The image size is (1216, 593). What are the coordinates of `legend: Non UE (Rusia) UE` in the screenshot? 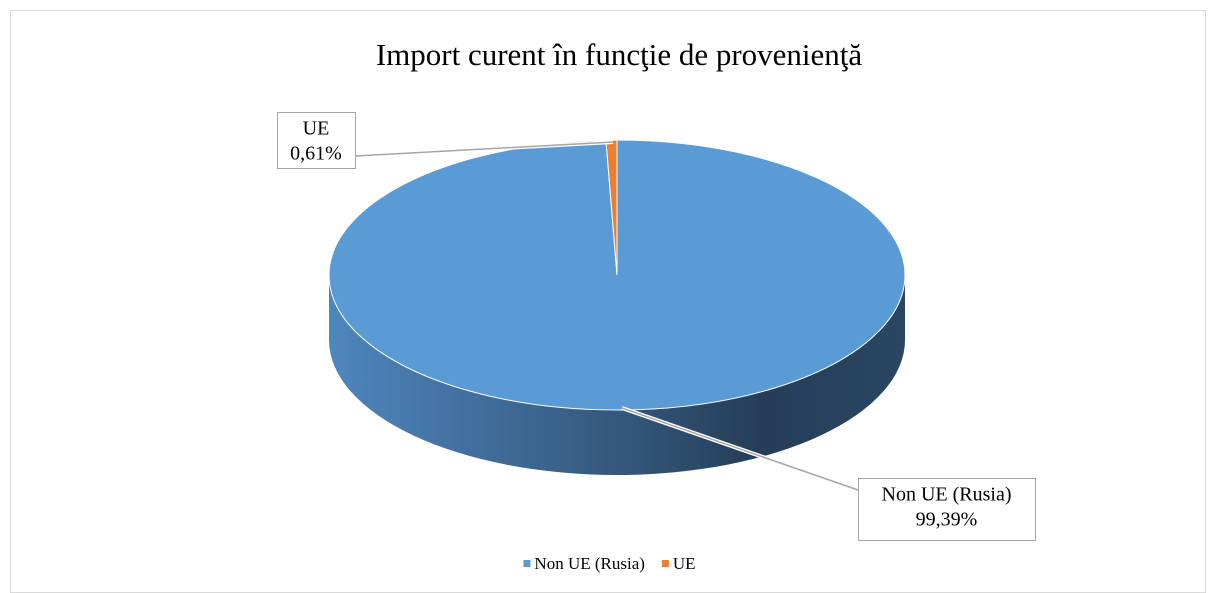 It's located at (609, 563).